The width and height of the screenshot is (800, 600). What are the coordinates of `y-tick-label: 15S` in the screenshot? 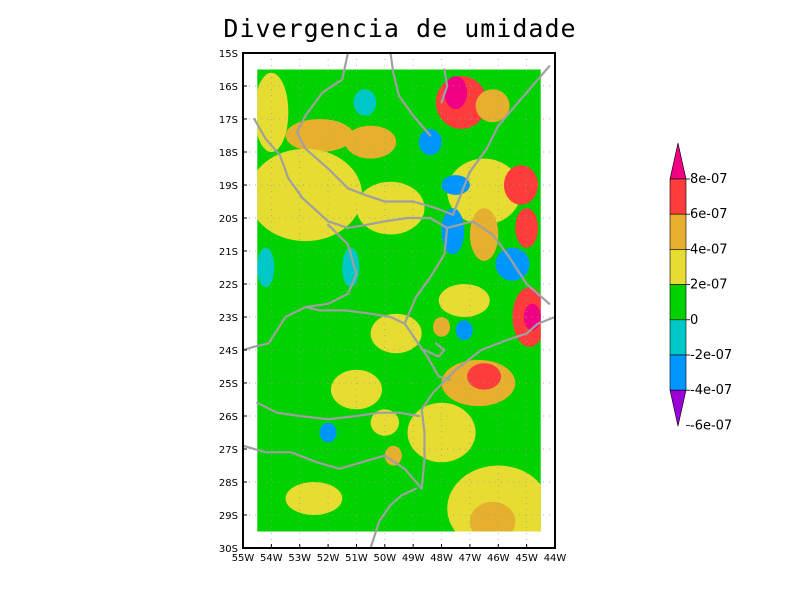 It's located at (228, 54).